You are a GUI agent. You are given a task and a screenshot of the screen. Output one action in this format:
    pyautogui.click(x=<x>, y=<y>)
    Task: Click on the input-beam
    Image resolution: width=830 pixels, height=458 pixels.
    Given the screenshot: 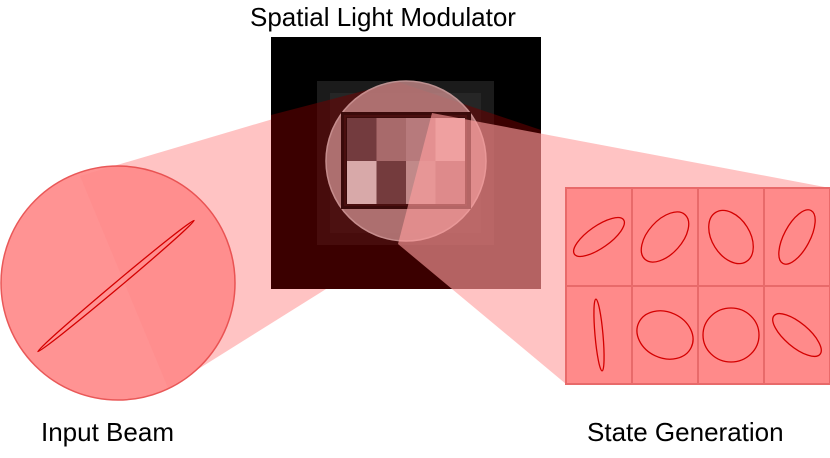 What is the action you would take?
    pyautogui.click(x=118, y=283)
    